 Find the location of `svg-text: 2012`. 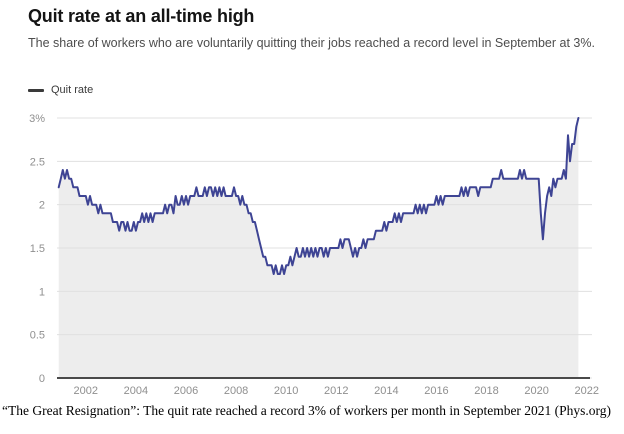

svg-text: 2012 is located at coordinates (336, 391).